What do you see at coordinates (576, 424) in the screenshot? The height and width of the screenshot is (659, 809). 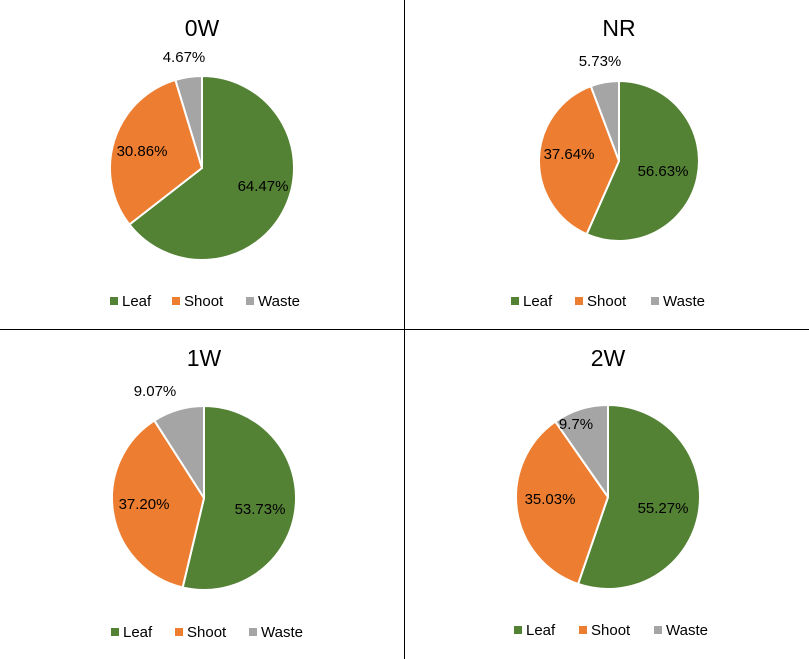 I see `data-label-waste: 9.7%` at bounding box center [576, 424].